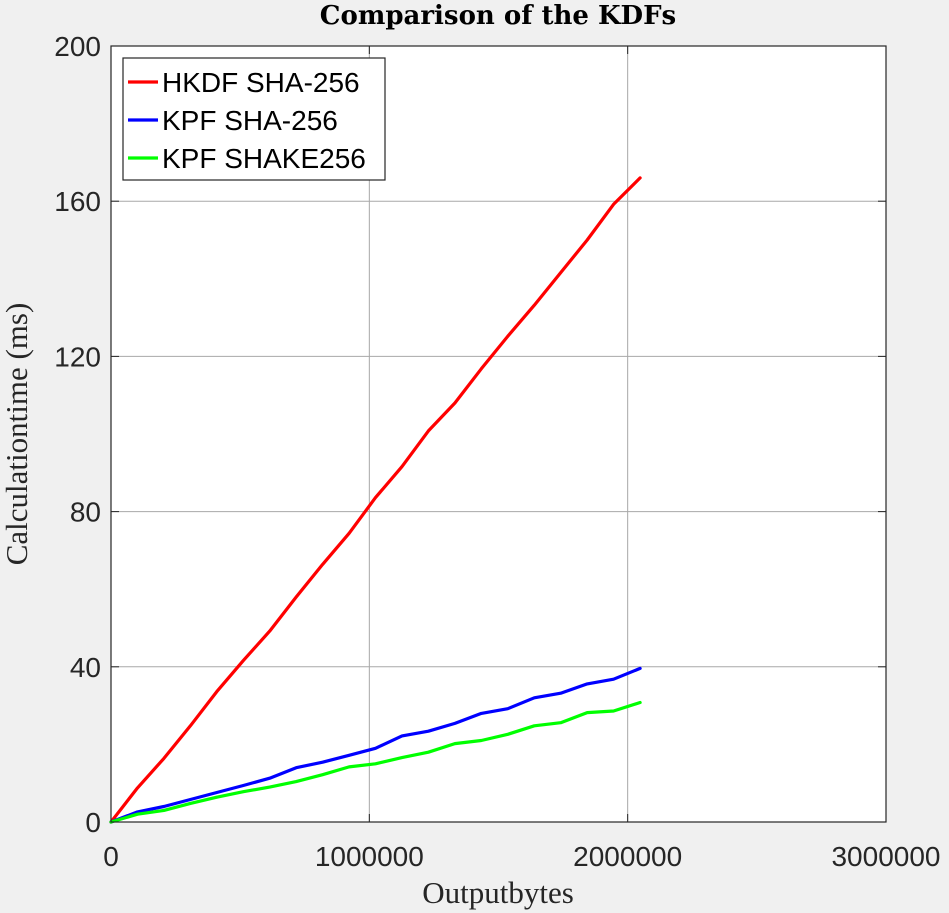  I want to click on x-tick-label: 2000000, so click(627, 856).